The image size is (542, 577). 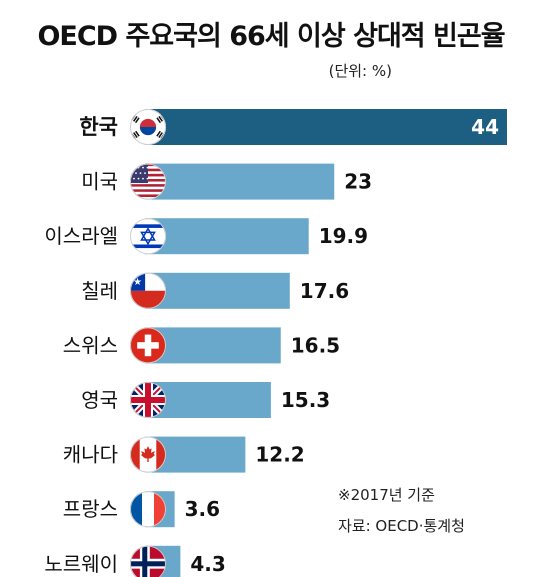 What do you see at coordinates (386, 495) in the screenshot?
I see `base-year-note: ※2017년 기준` at bounding box center [386, 495].